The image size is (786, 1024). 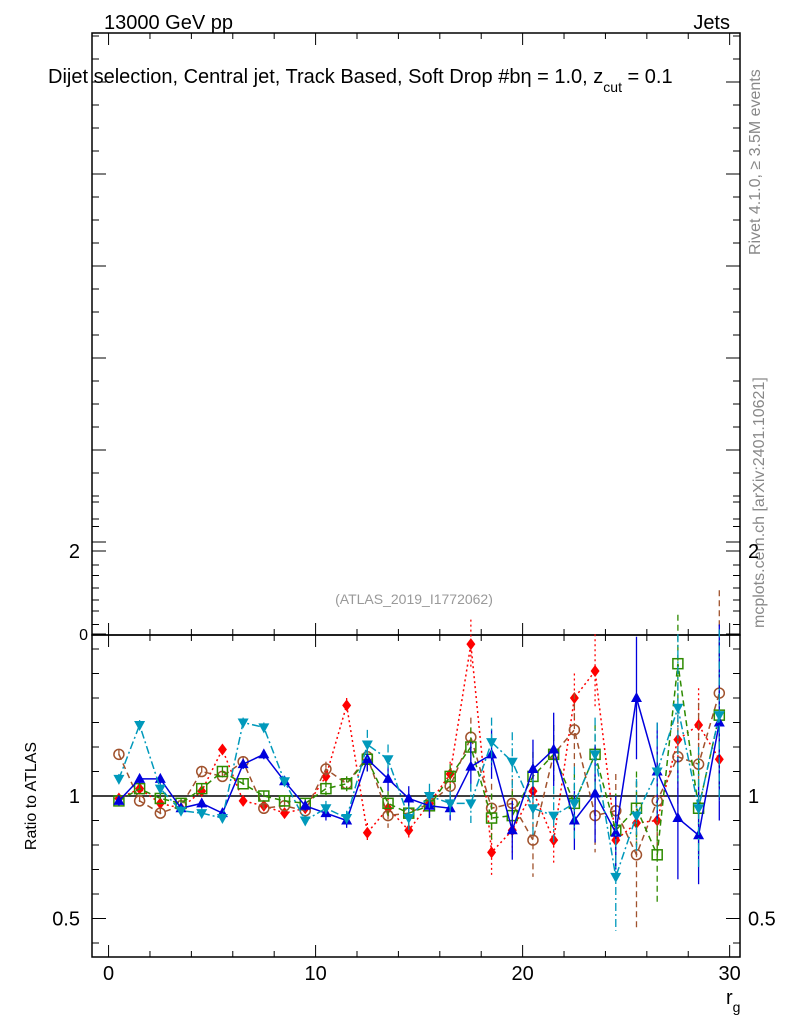 What do you see at coordinates (711, 23) in the screenshot?
I see `category-label: Jets` at bounding box center [711, 23].